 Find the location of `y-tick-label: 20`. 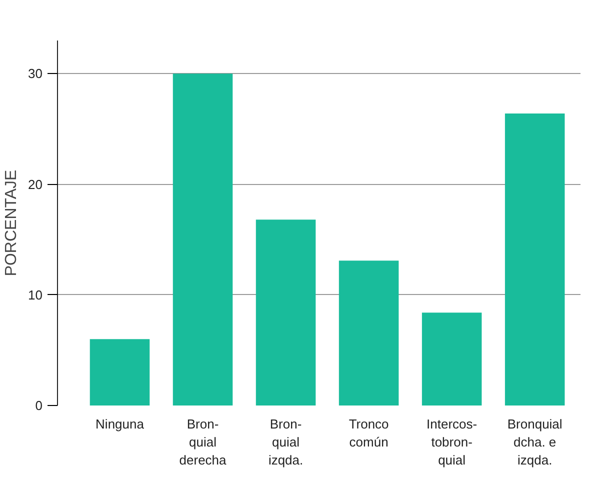

y-tick-label: 20 is located at coordinates (35, 184).